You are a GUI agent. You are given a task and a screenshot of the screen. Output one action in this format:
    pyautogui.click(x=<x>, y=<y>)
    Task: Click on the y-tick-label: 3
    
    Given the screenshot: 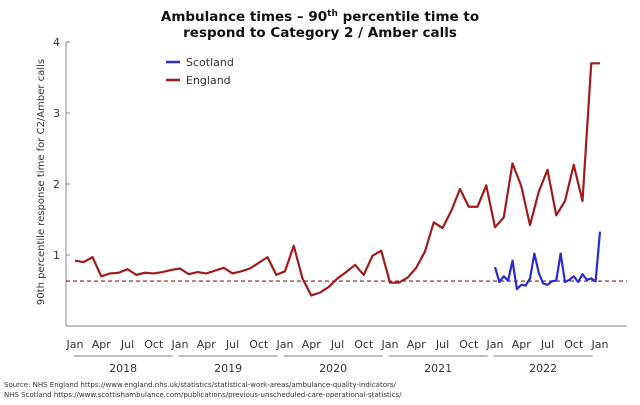 What is the action you would take?
    pyautogui.click(x=56, y=113)
    